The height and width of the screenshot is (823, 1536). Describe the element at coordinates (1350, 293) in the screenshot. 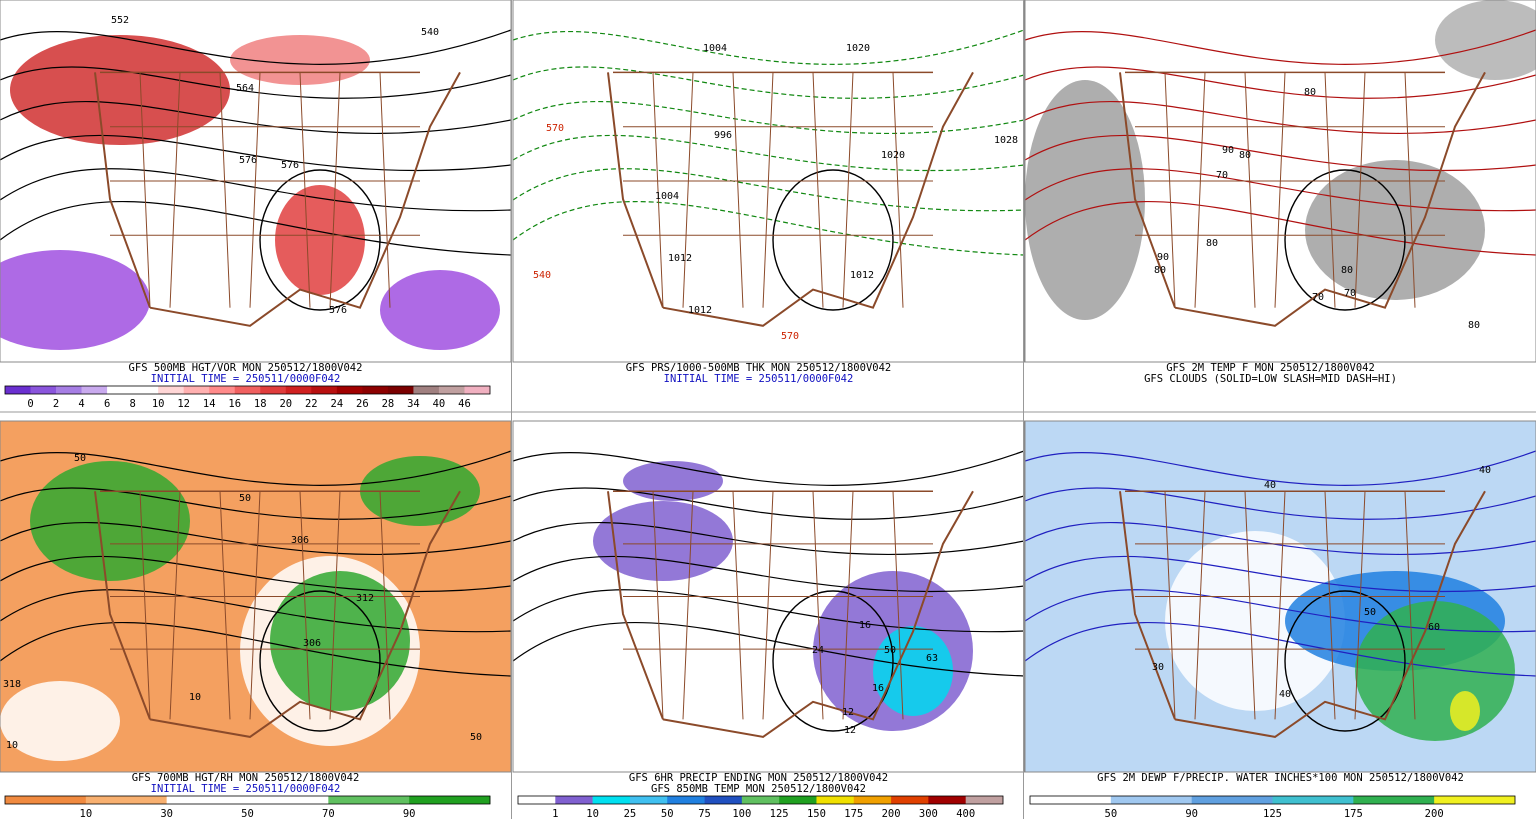

I see `contour-label: 70` at that location.